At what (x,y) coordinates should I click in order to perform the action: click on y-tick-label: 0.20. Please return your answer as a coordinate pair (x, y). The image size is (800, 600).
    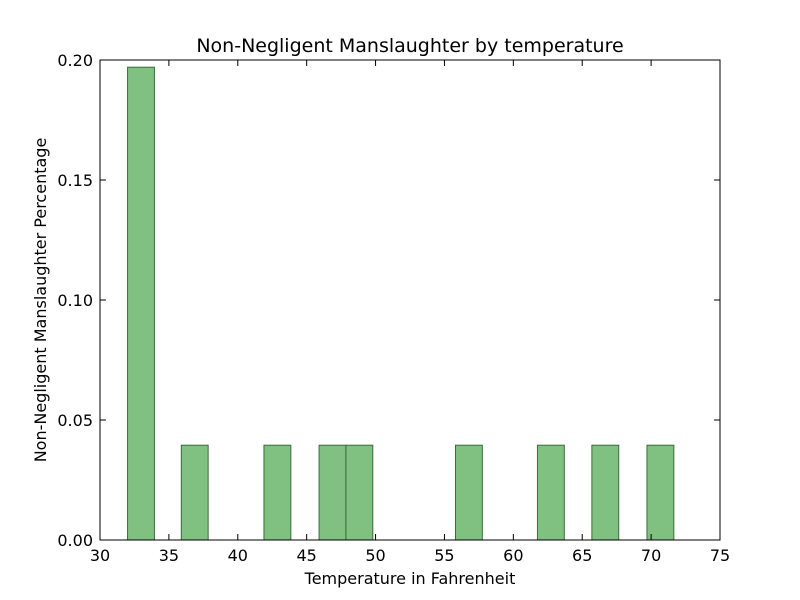
    Looking at the image, I should click on (75, 60).